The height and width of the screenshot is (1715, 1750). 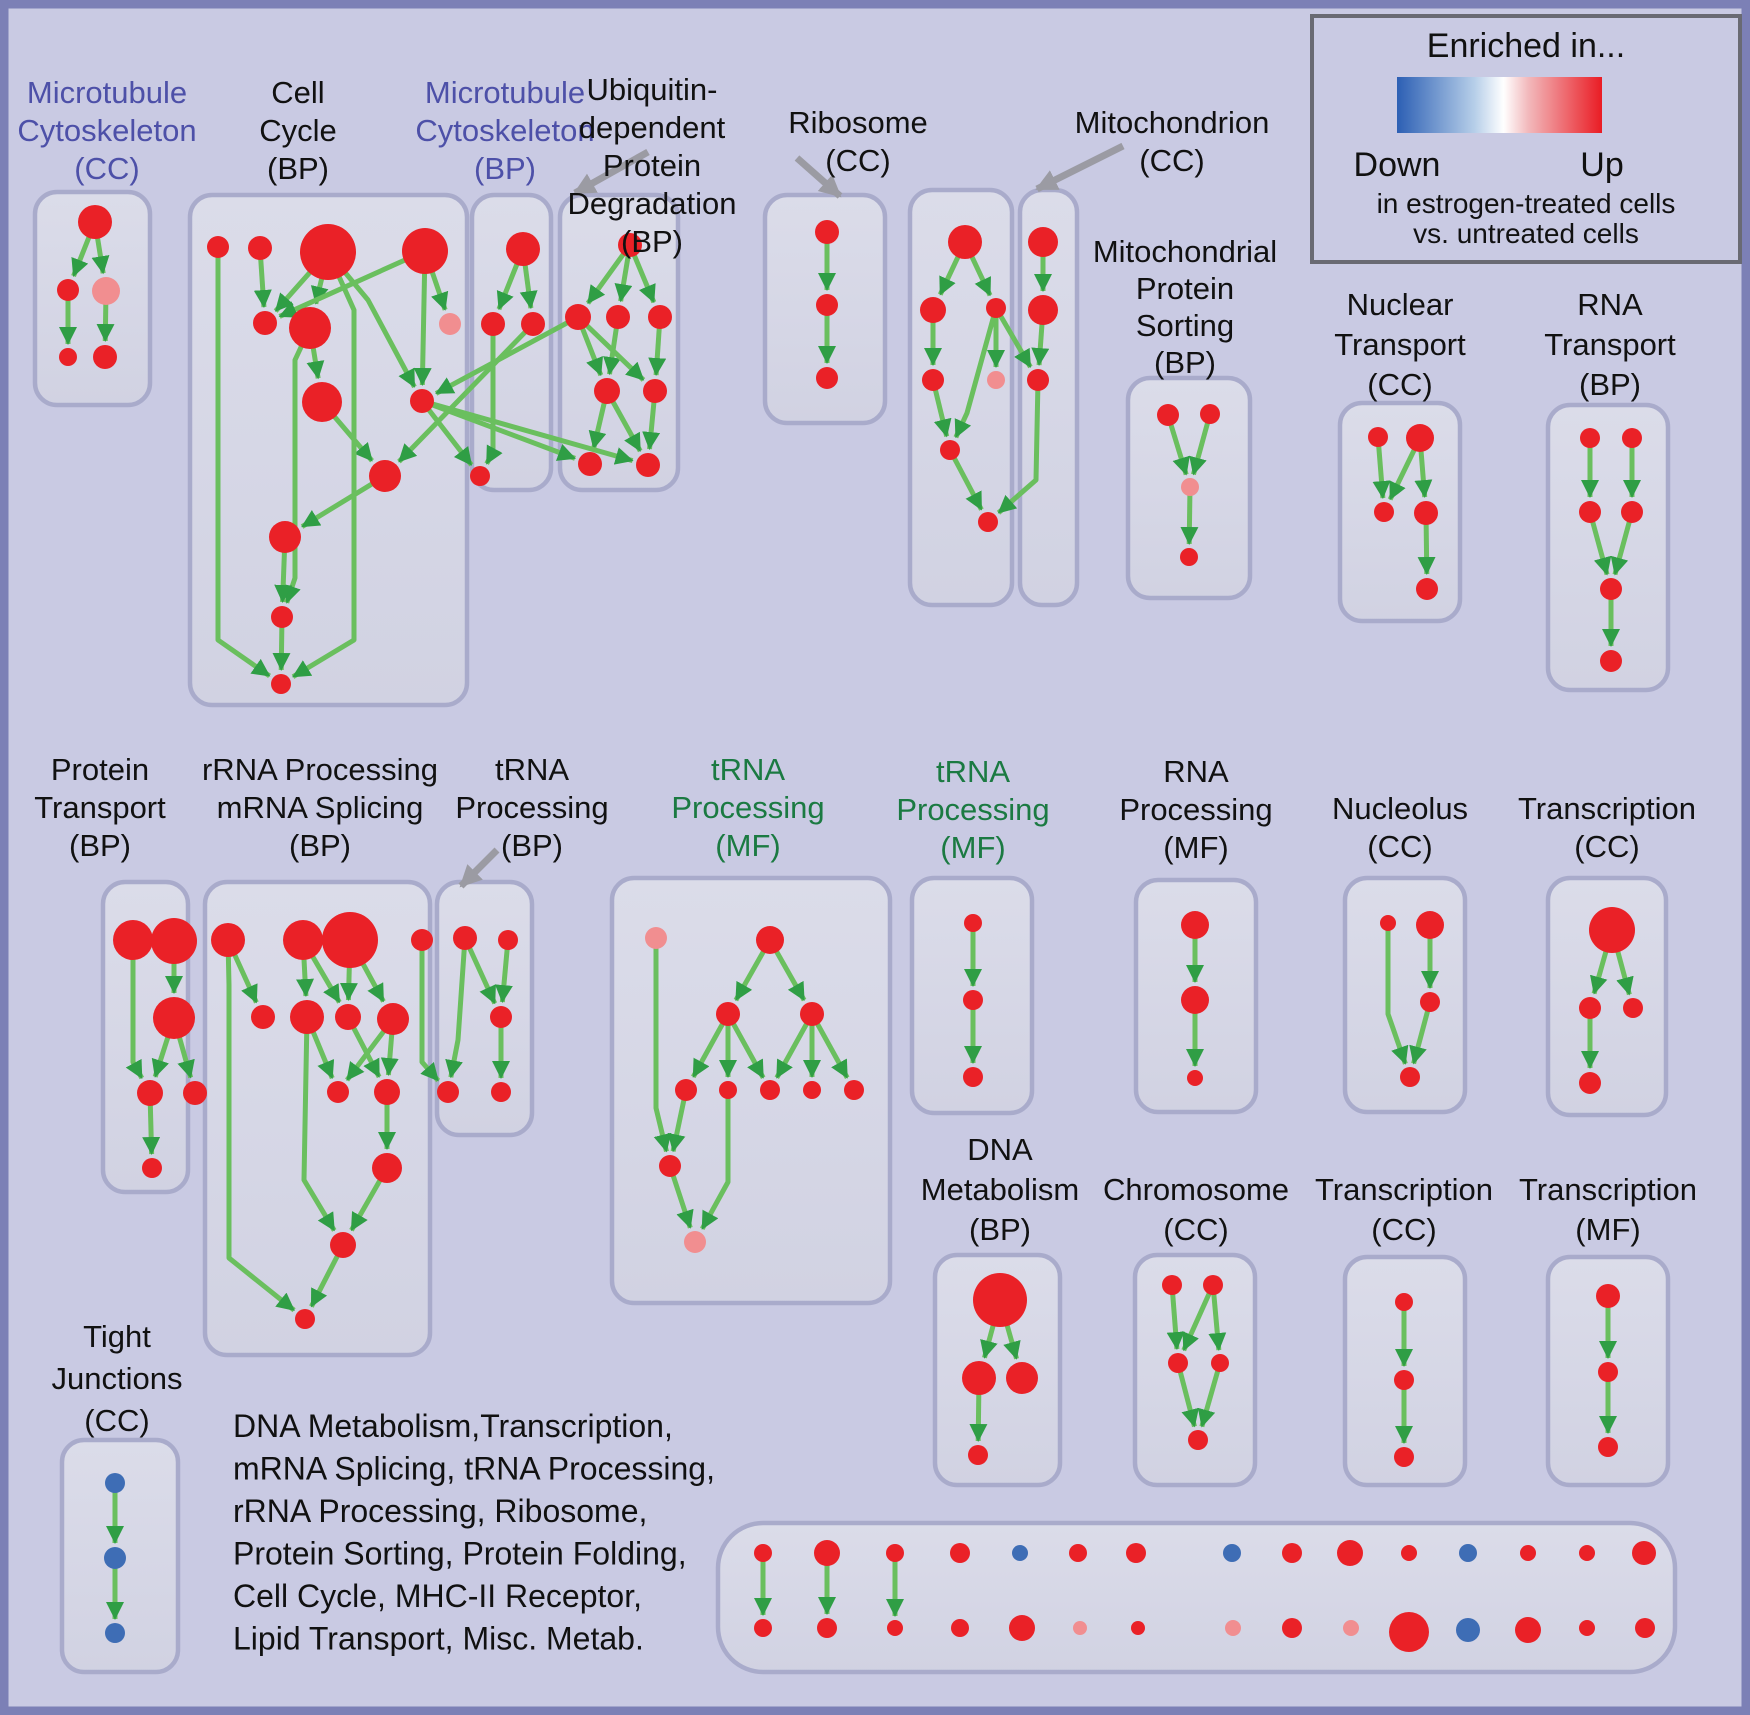 I want to click on cluster-box-misc-cluster, so click(x=1196, y=1597).